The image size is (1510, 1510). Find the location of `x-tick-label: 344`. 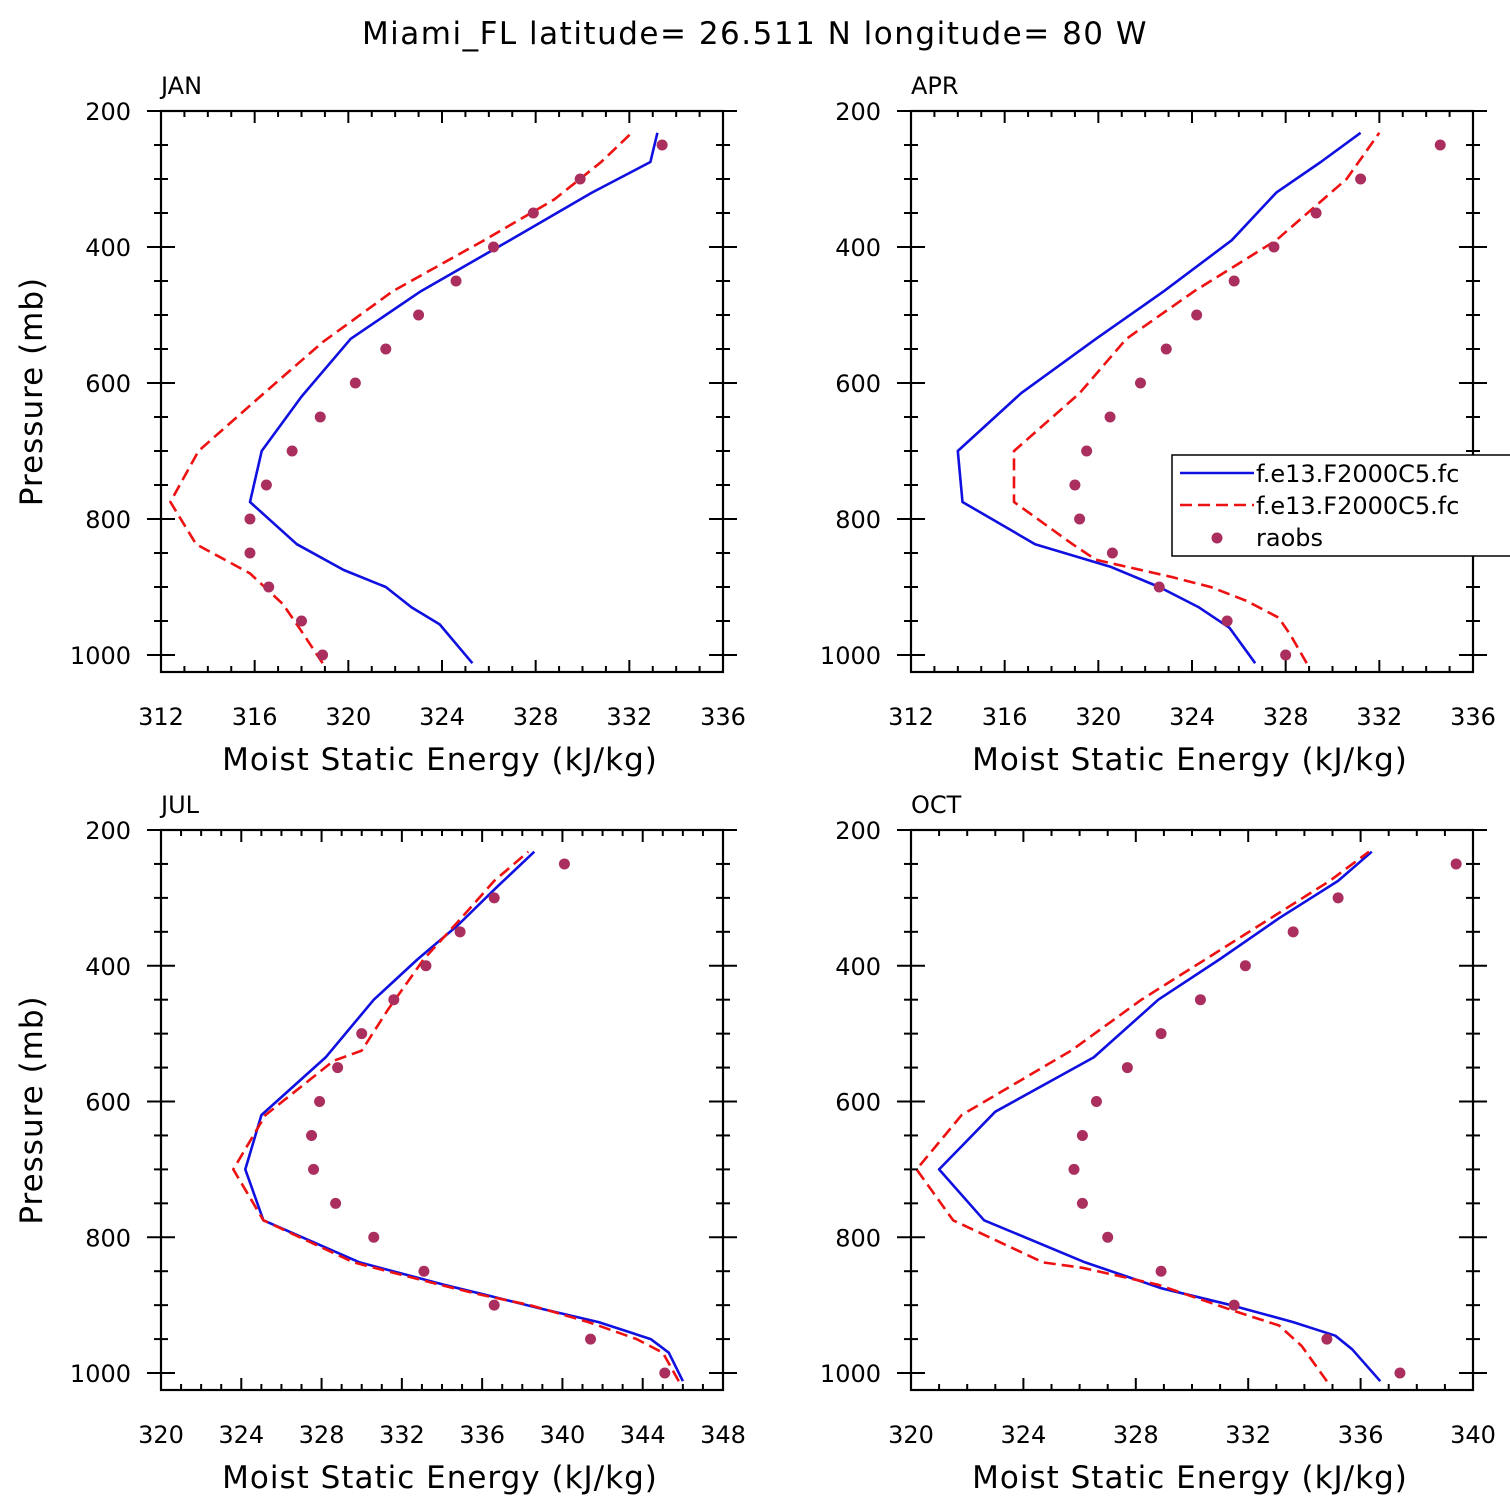

x-tick-label: 344 is located at coordinates (643, 1435).